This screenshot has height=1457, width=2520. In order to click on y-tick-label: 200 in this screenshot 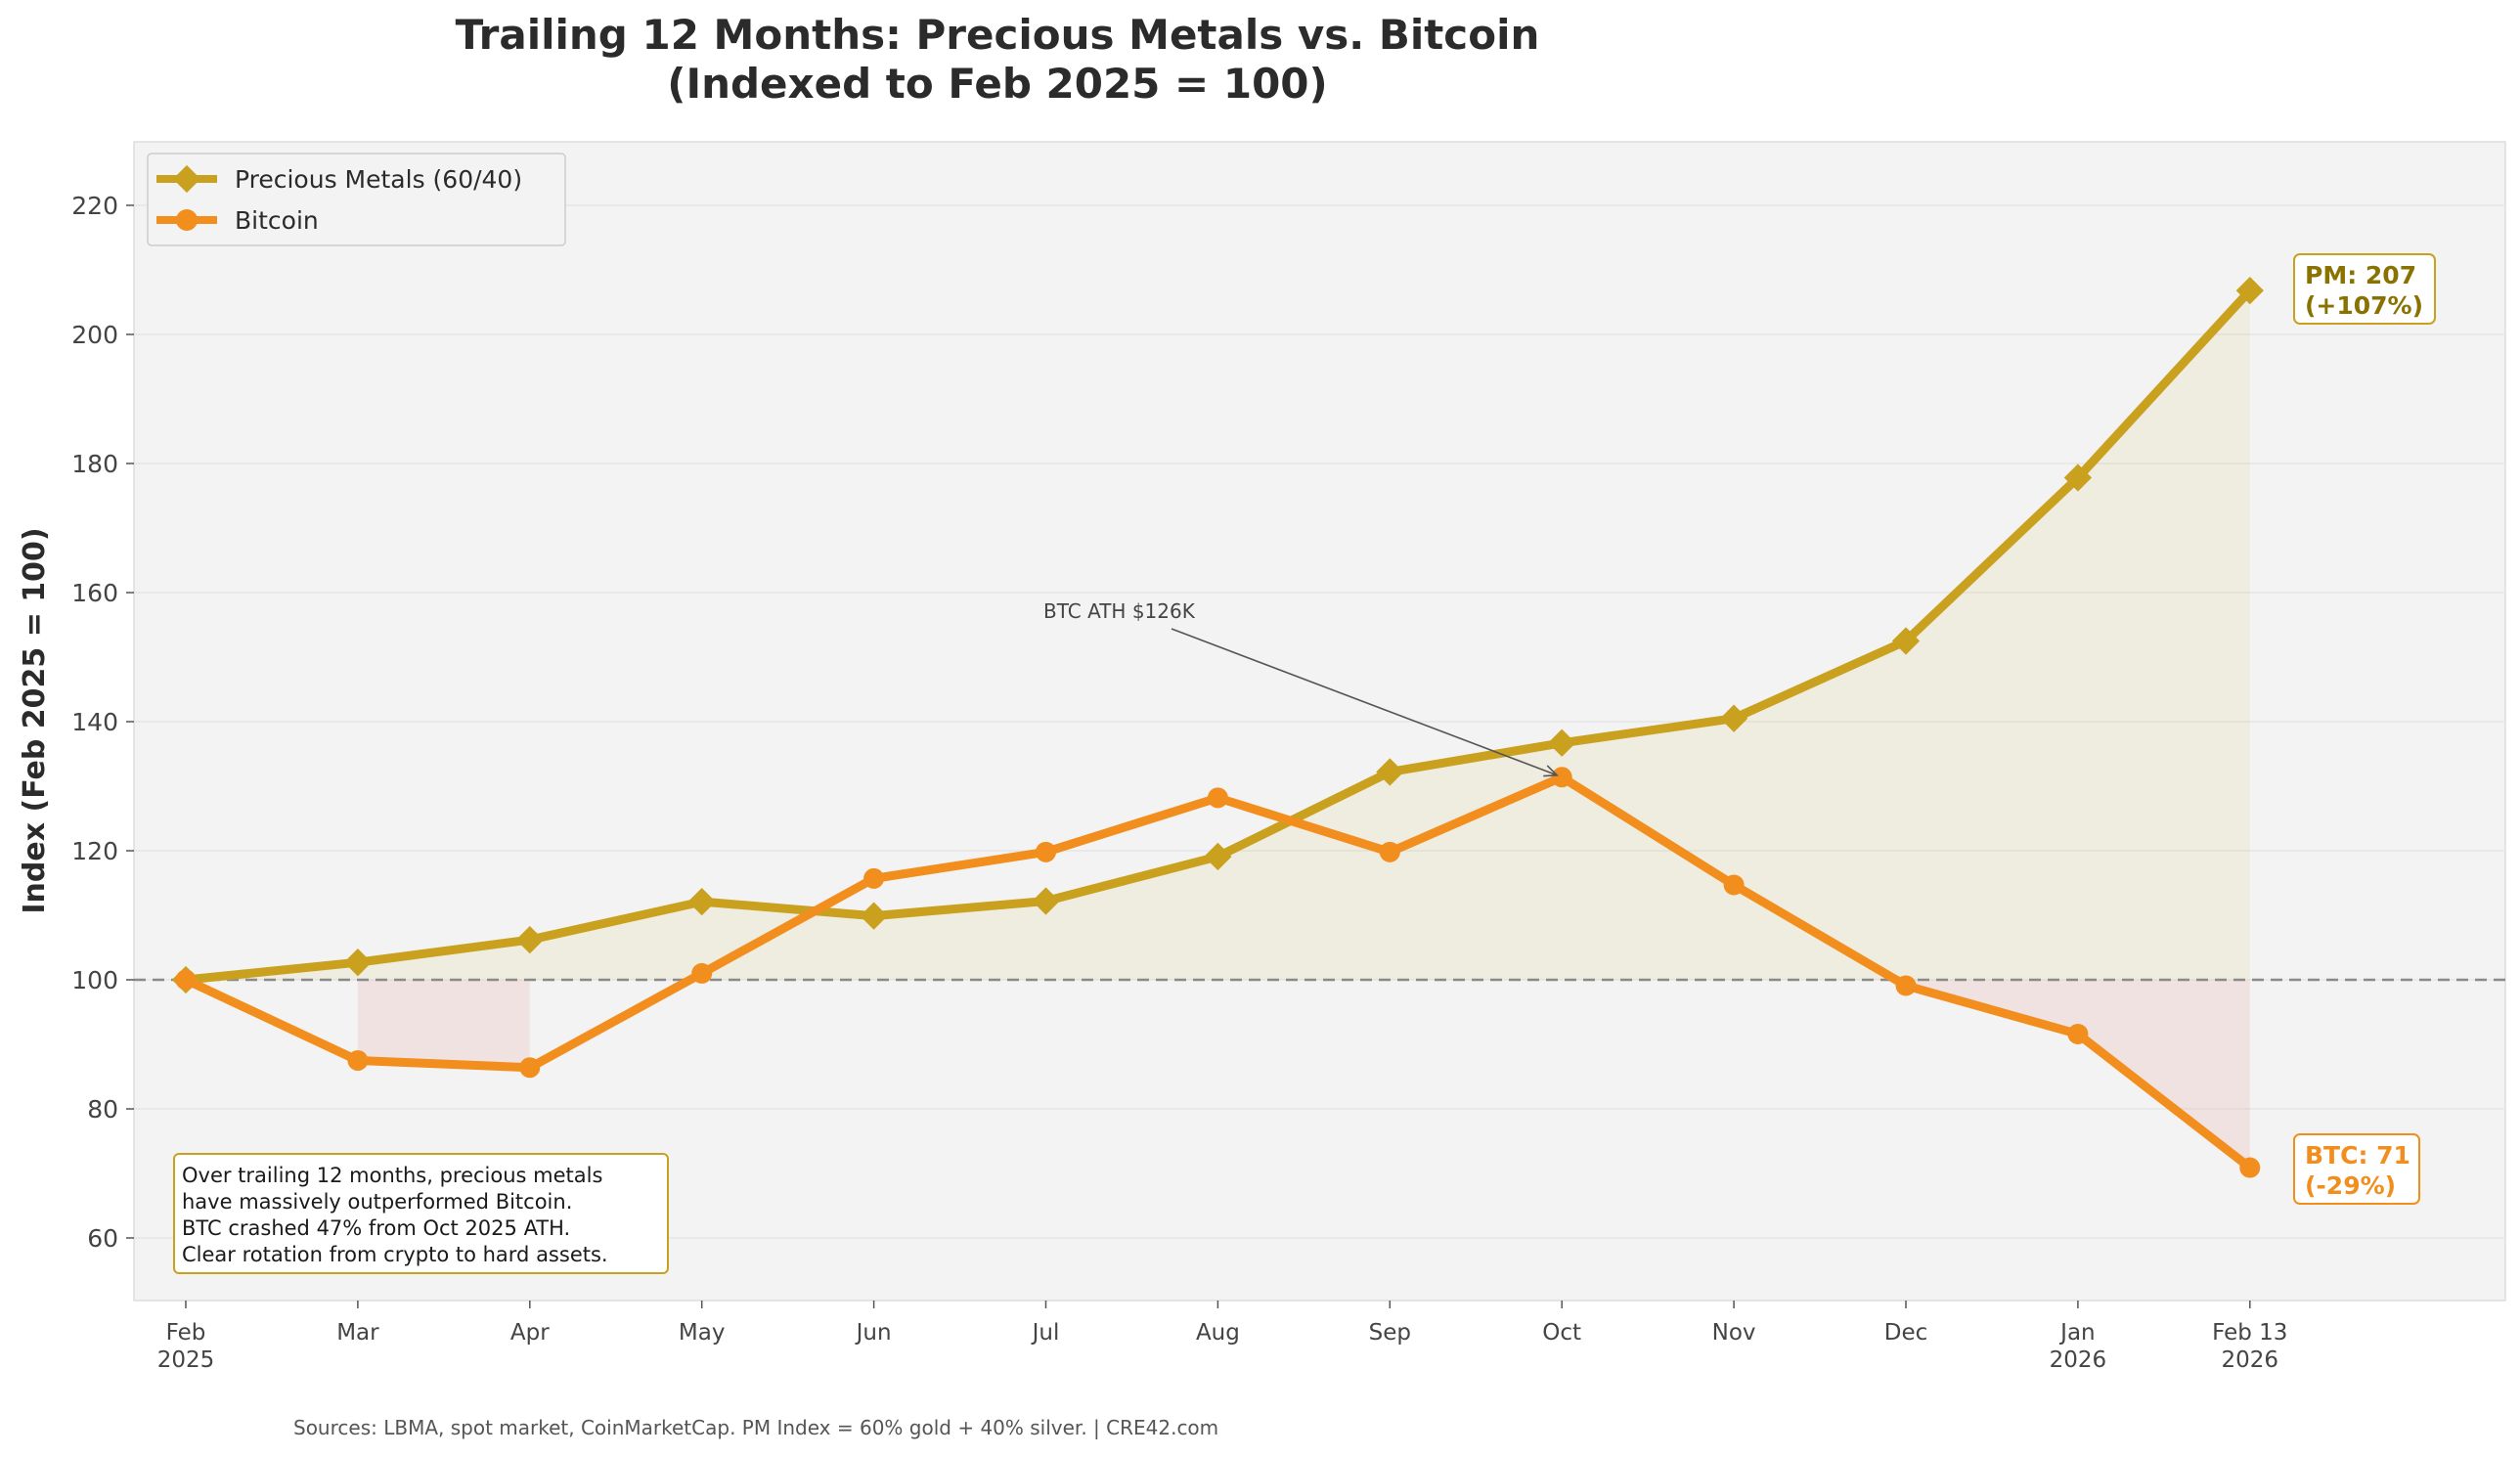, I will do `click(94, 335)`.